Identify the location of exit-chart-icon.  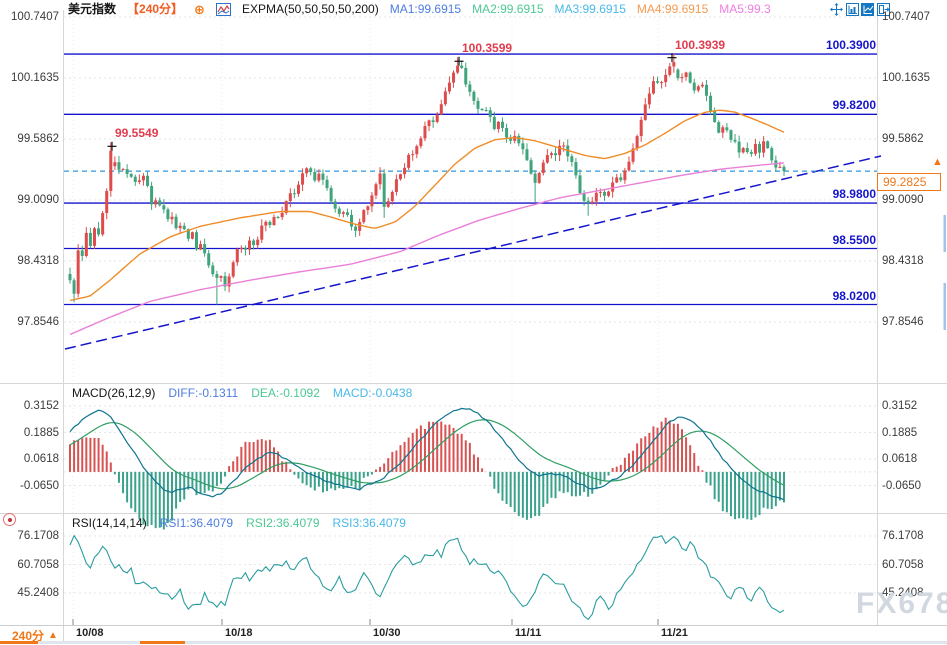
(883, 9).